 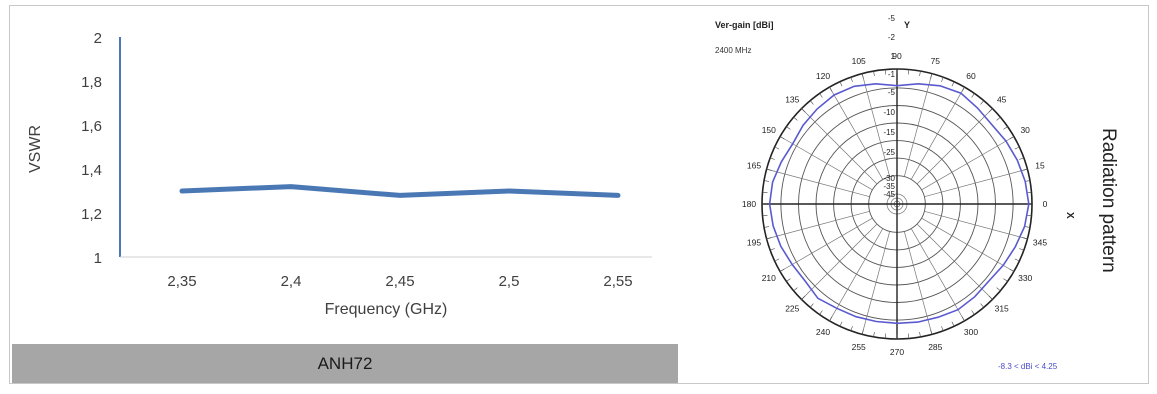 I want to click on polar-radial-label: -1, so click(x=892, y=74).